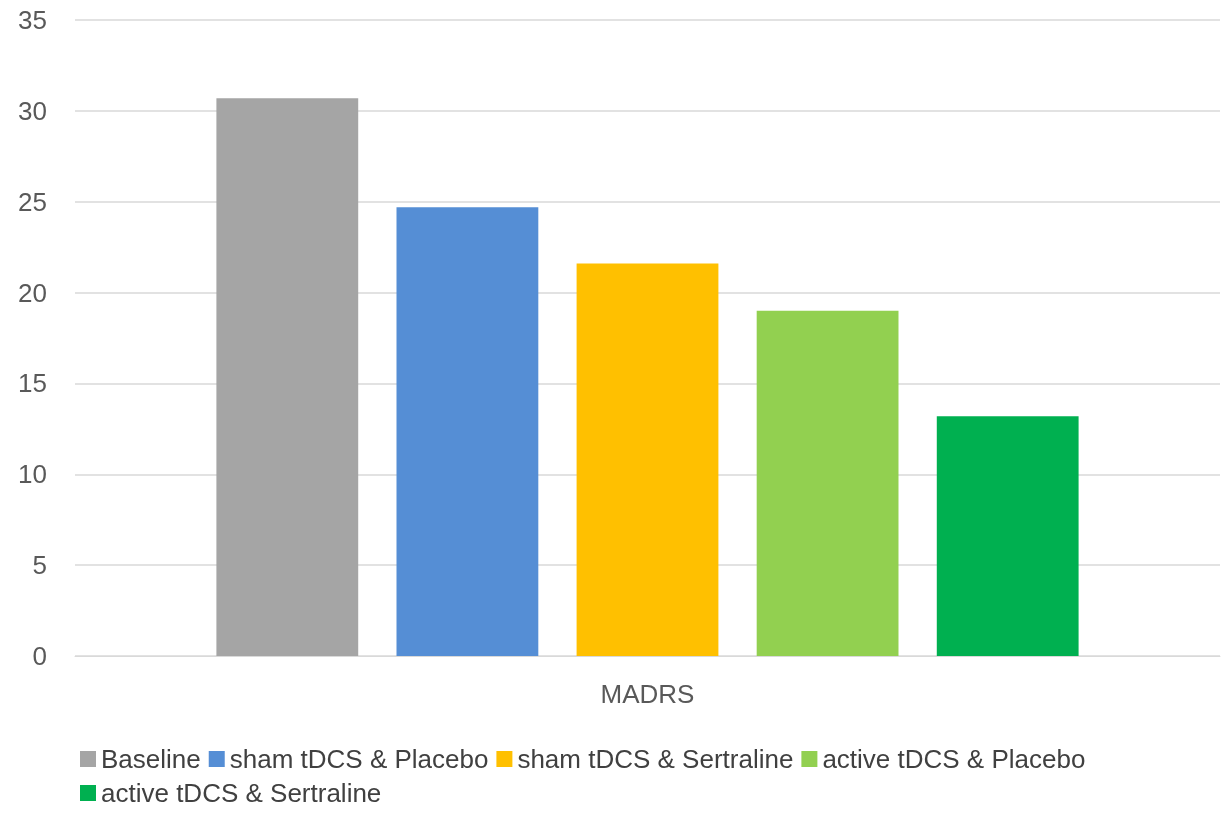 This screenshot has height=819, width=1226. I want to click on x-tick-label: MADRS, so click(647, 694).